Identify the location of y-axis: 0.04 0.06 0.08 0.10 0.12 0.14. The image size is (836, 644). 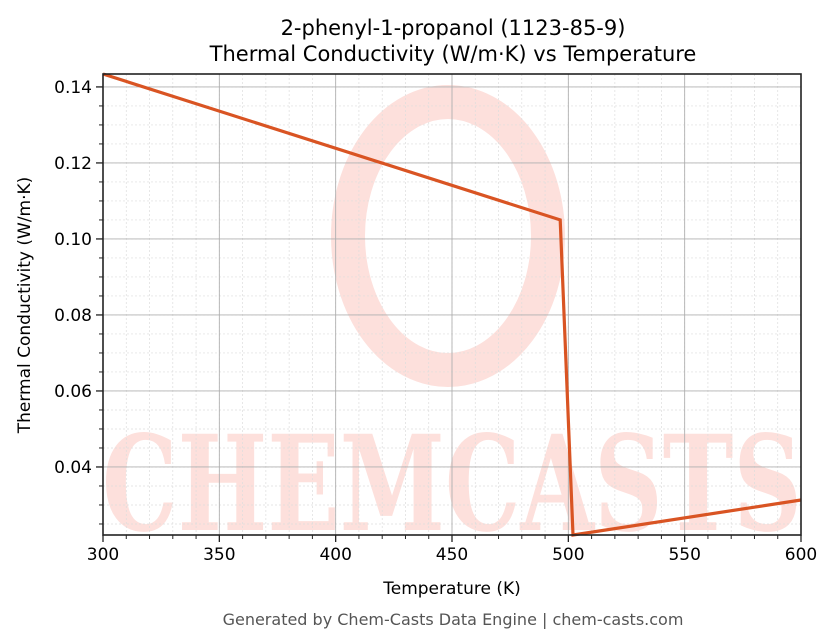
(78, 301).